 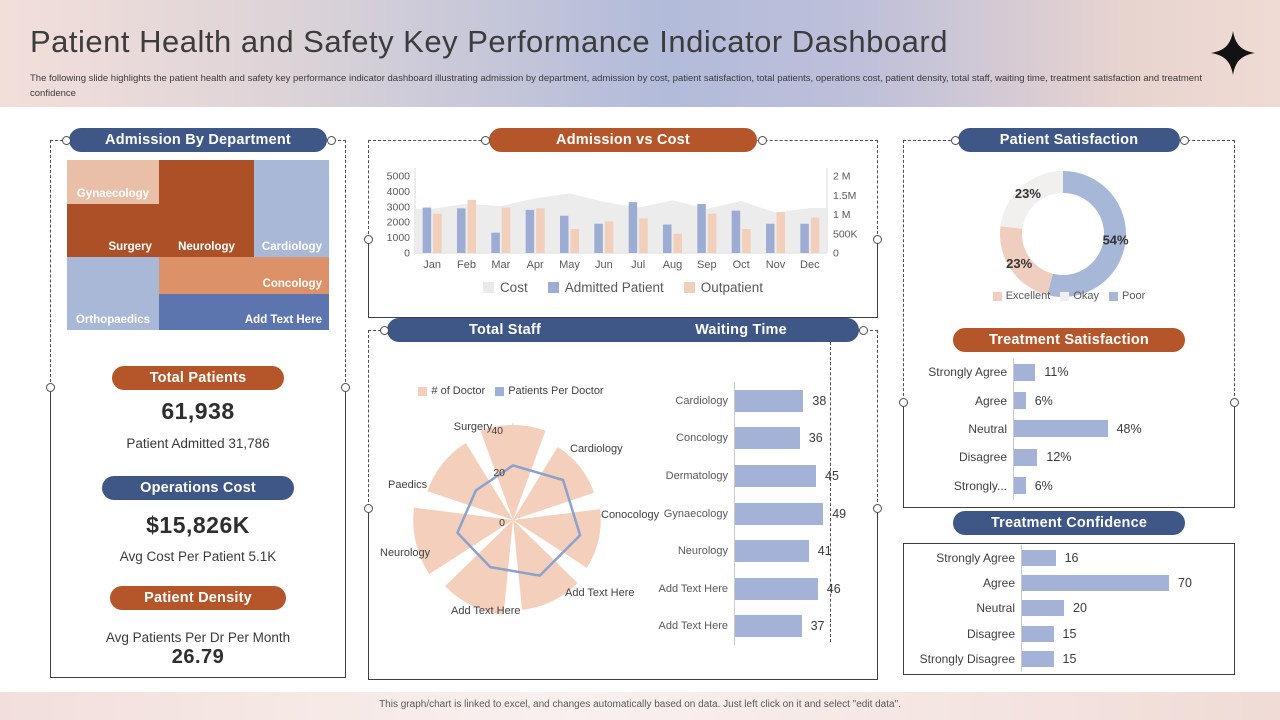 What do you see at coordinates (113, 182) in the screenshot?
I see `treemap-cell: Gynaecology` at bounding box center [113, 182].